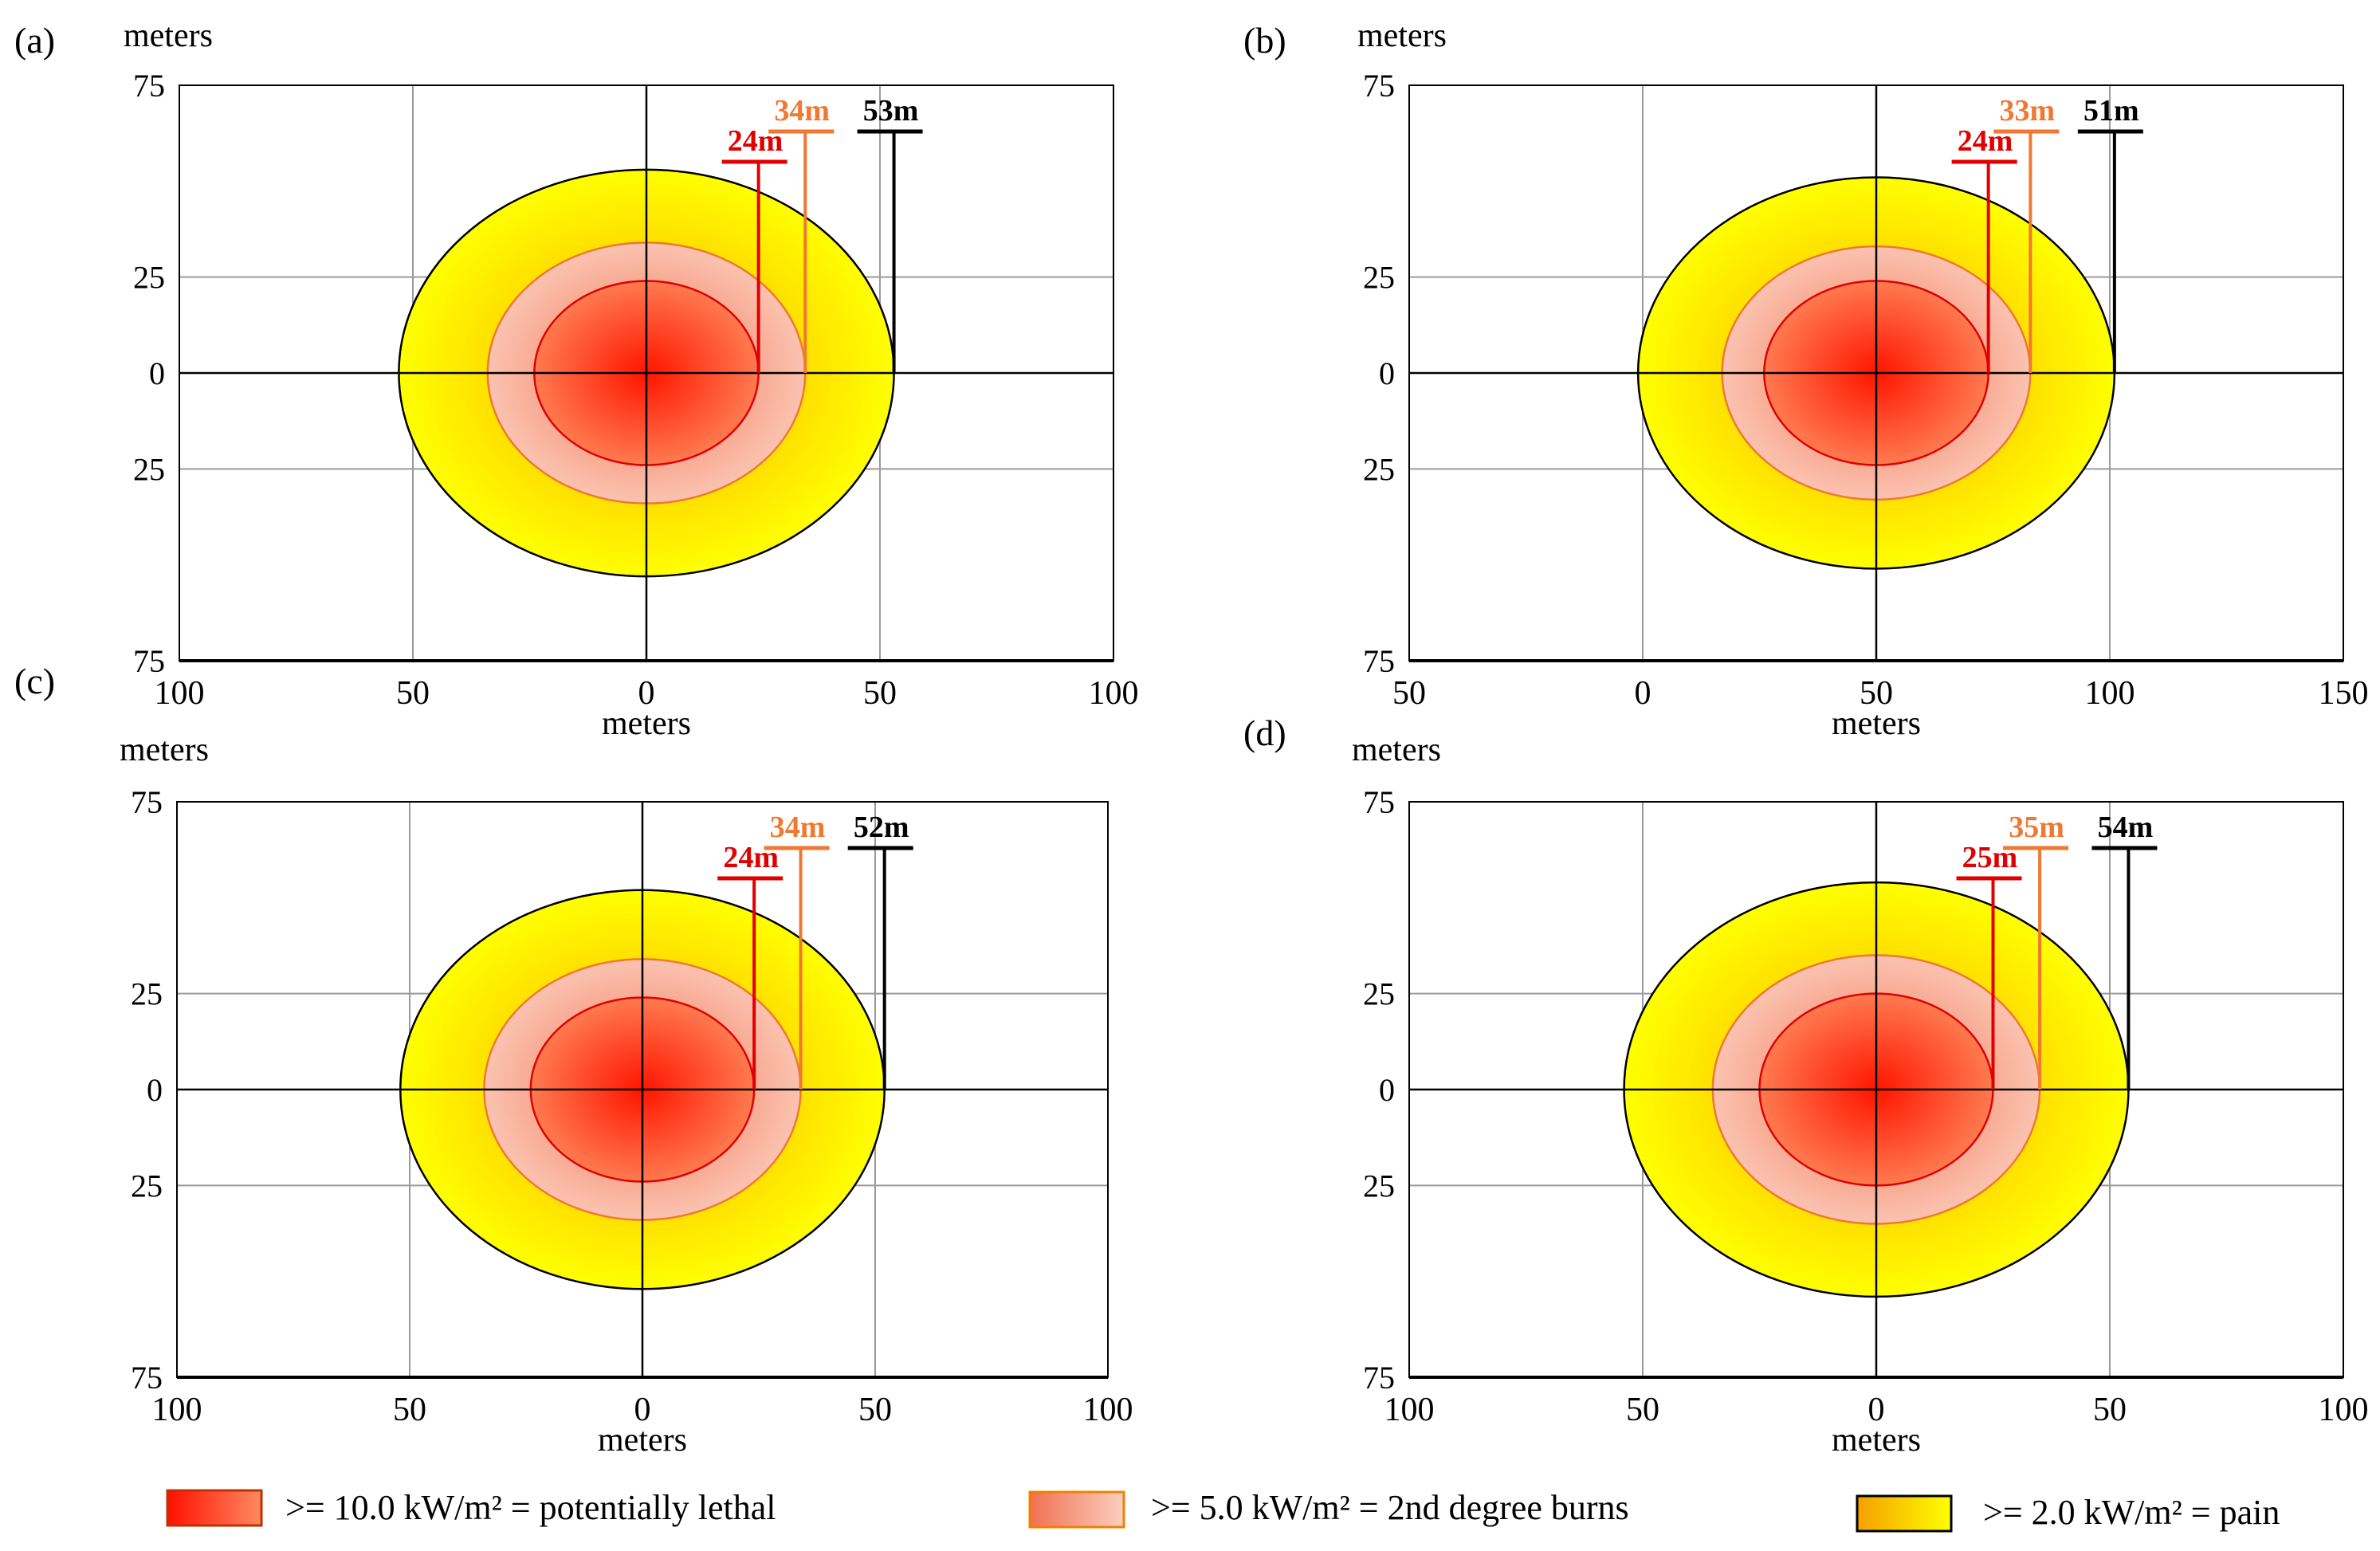 This screenshot has width=2380, height=1551. Describe the element at coordinates (214, 1508) in the screenshot. I see `legend-swatch-lethal` at that location.